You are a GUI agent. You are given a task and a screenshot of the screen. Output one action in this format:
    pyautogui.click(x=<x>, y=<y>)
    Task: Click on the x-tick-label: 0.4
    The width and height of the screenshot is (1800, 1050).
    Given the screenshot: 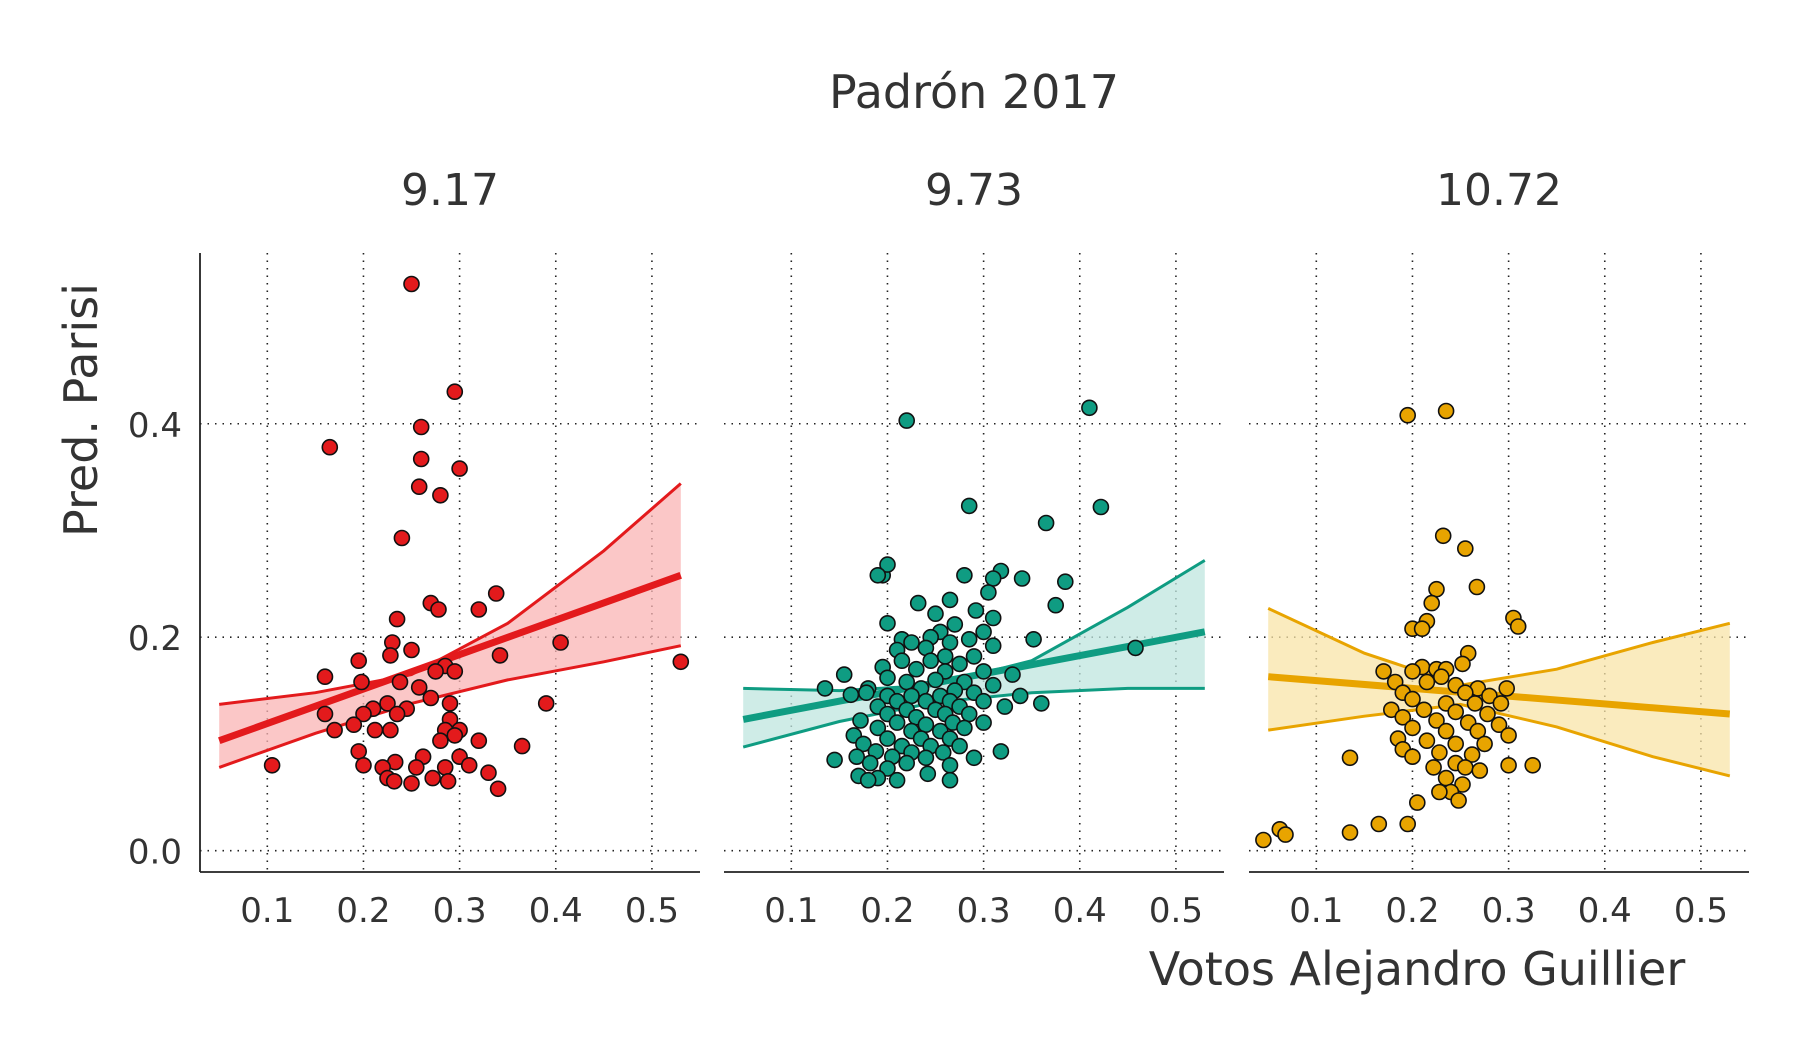 What is the action you would take?
    pyautogui.click(x=556, y=911)
    